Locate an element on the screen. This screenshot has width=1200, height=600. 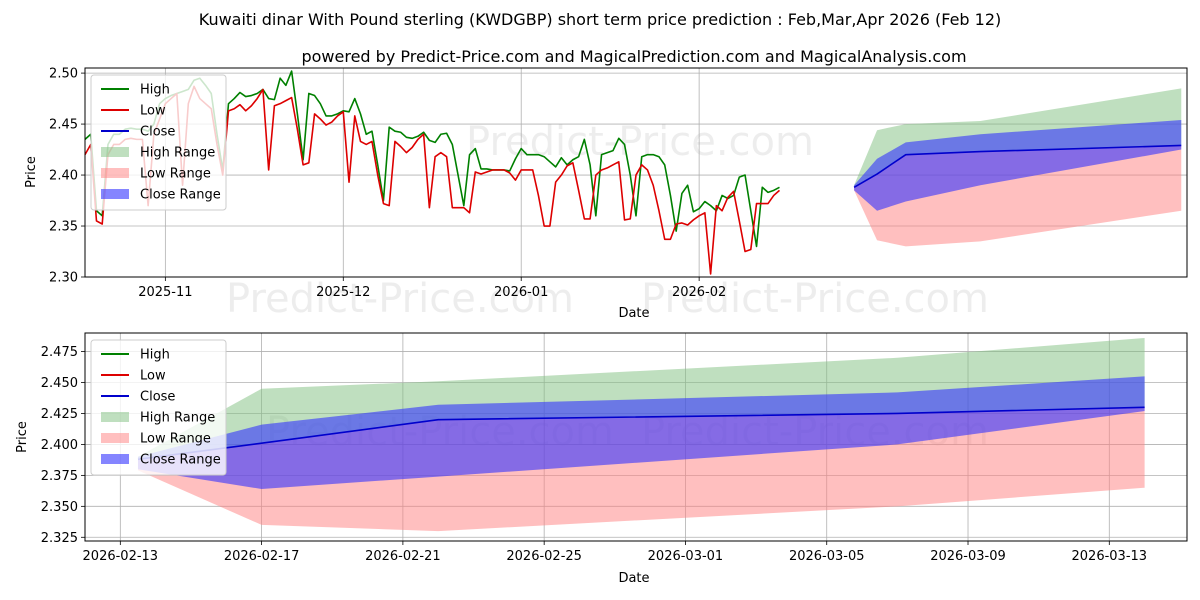
x-tick-label: 2026-03-01 is located at coordinates (686, 556).